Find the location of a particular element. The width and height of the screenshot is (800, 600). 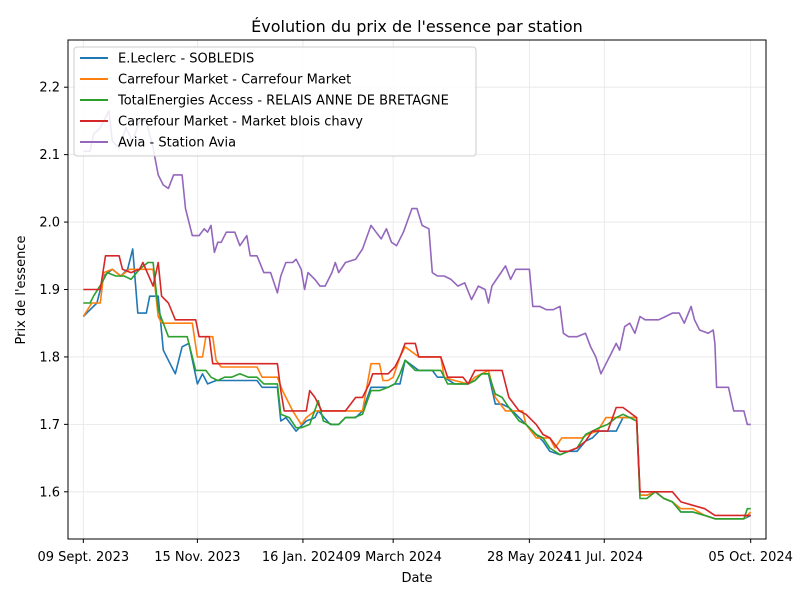

x-tick-label: 11 Jul. 2024 is located at coordinates (604, 557).